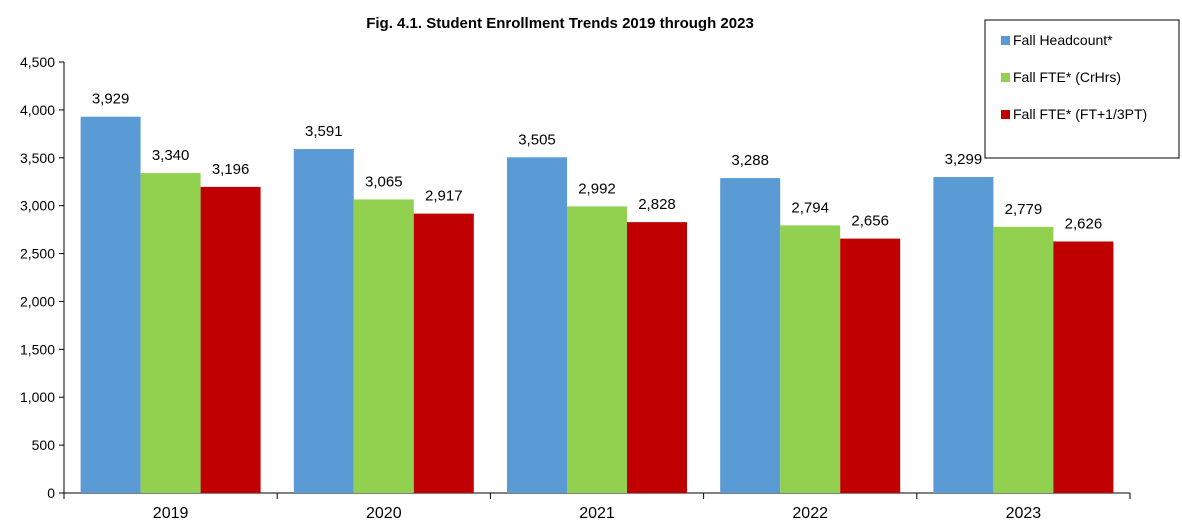 This screenshot has height=525, width=1182. What do you see at coordinates (1024, 513) in the screenshot?
I see `x-tick-label: 2023` at bounding box center [1024, 513].